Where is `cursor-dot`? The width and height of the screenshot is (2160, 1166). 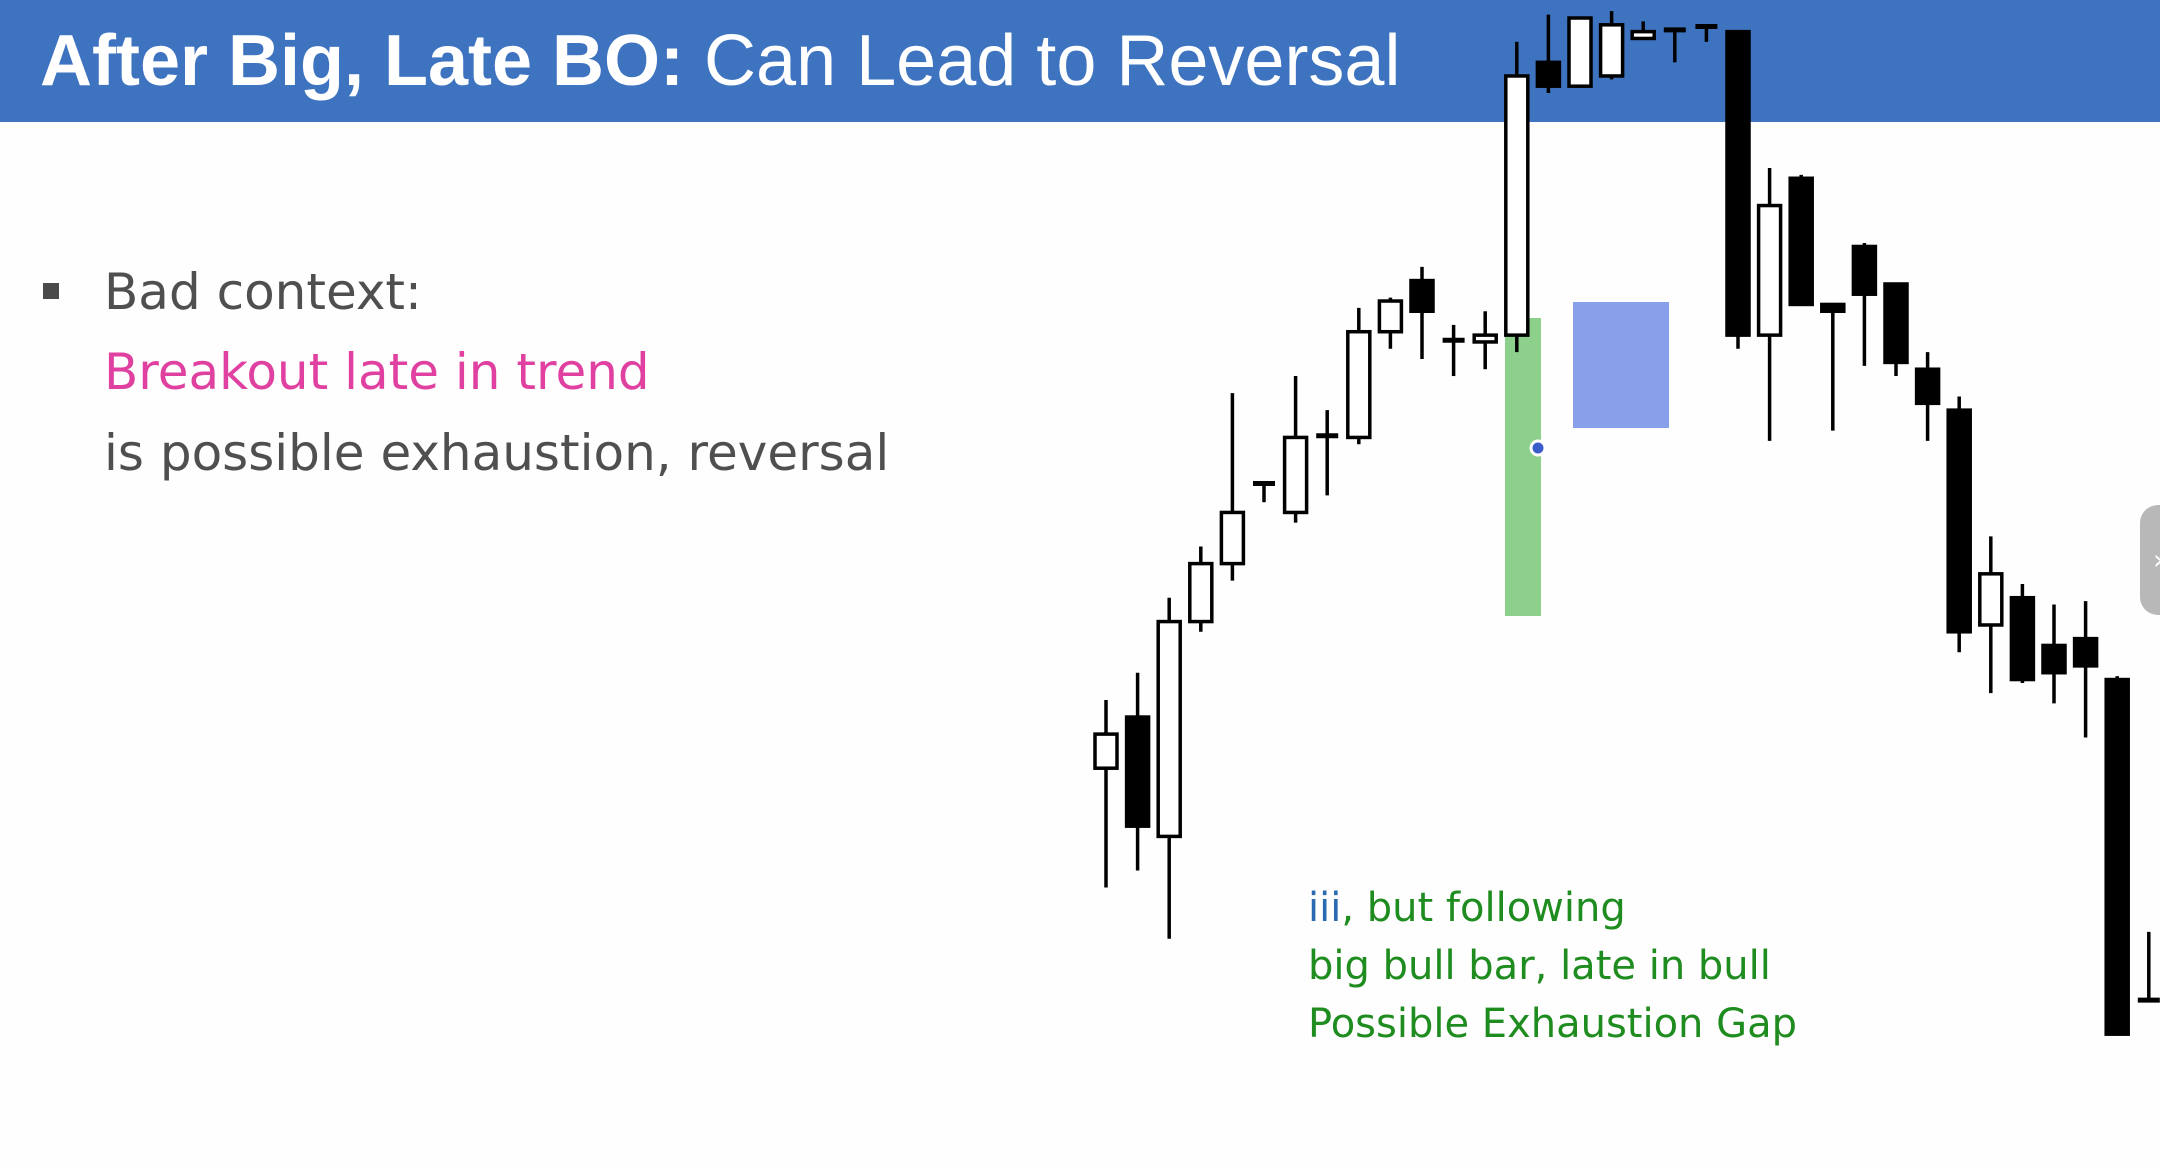
cursor-dot is located at coordinates (1538, 448).